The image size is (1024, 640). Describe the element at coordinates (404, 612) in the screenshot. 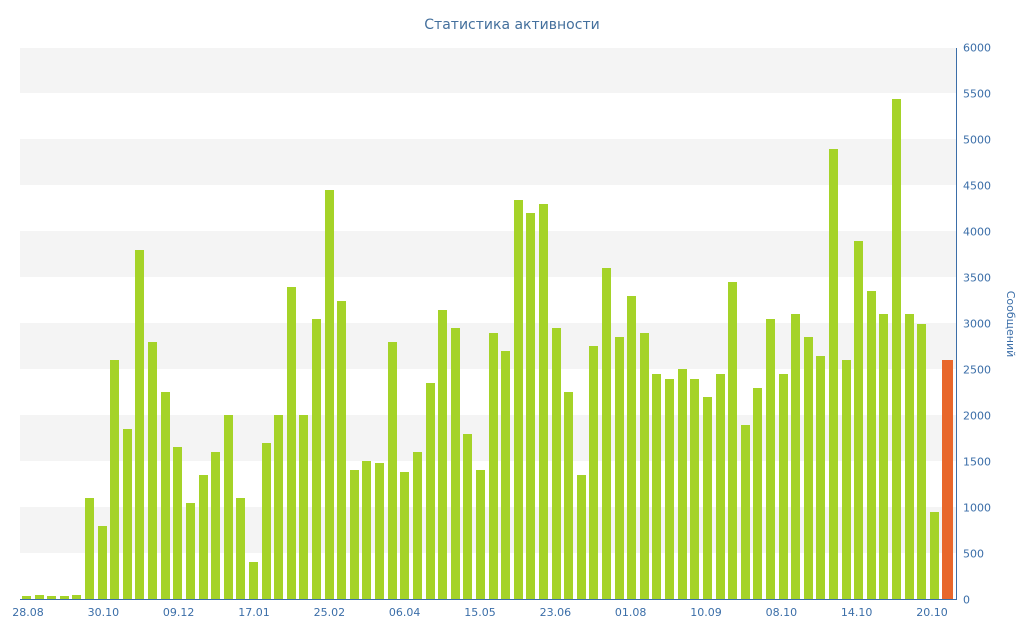

I see `x-tick-label: 06.04` at that location.